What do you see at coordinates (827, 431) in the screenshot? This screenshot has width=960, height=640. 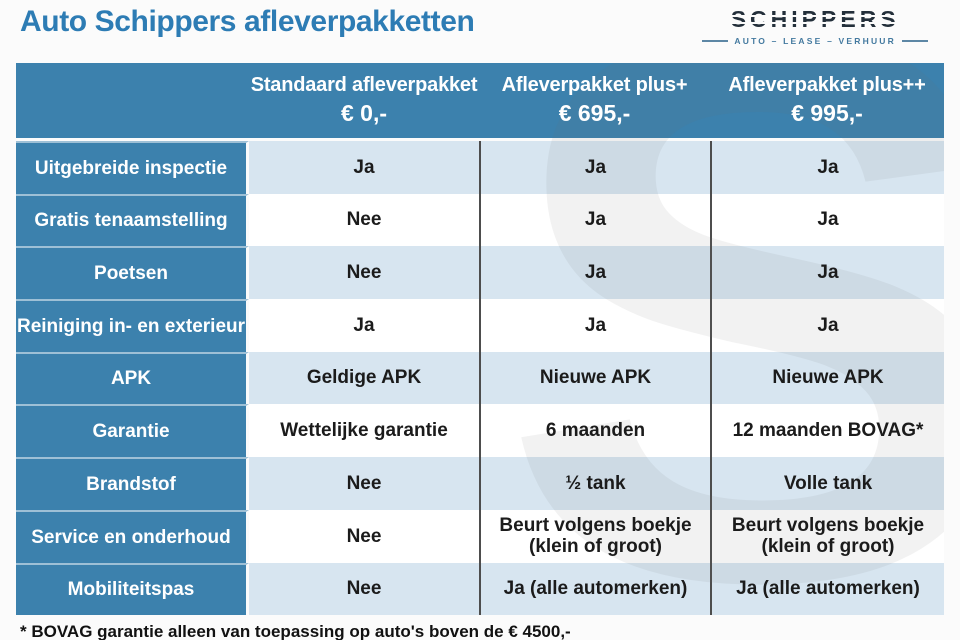 I see `feature-value: 12 maanden BOVAG*` at bounding box center [827, 431].